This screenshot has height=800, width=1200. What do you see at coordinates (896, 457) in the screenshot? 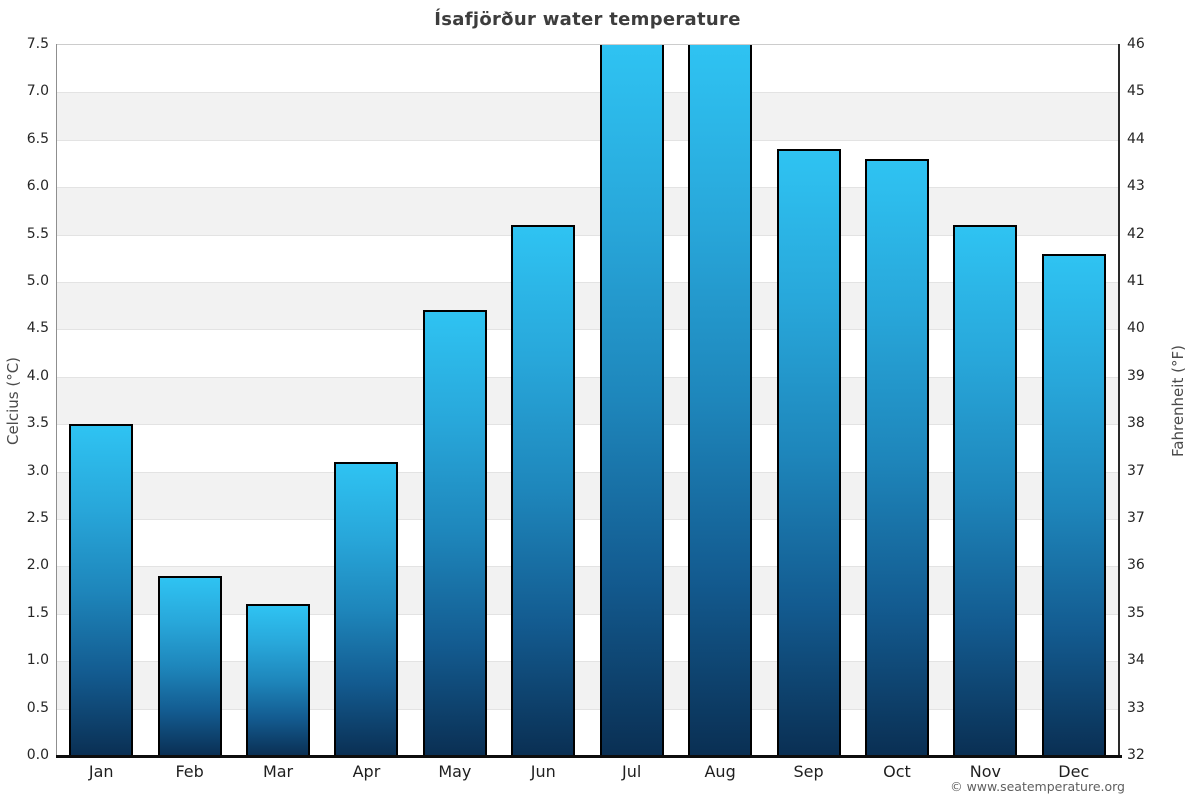
I see `bar-oct` at bounding box center [896, 457].